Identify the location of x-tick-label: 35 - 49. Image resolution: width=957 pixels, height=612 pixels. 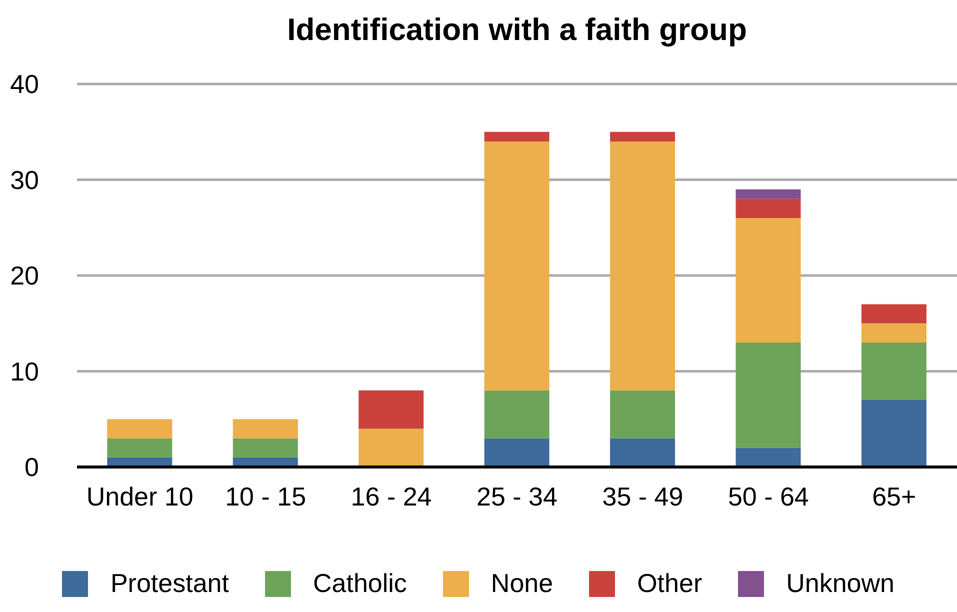
(643, 496).